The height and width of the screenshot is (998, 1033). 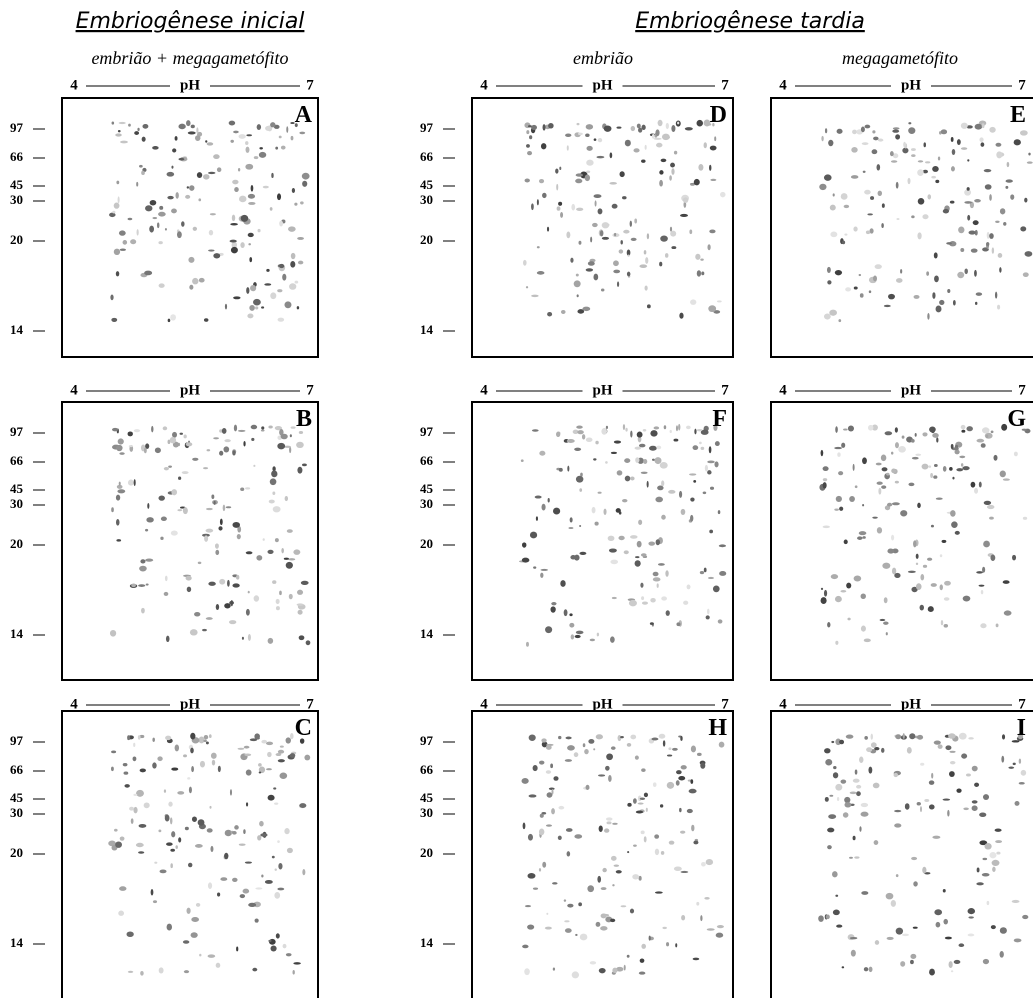 I want to click on mw-label: 66, so click(x=427, y=769).